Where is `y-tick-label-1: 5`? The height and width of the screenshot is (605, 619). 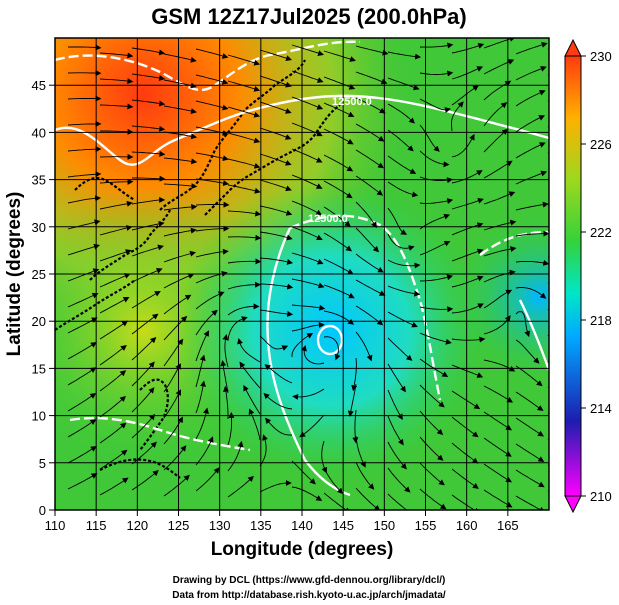 y-tick-label-1: 5 is located at coordinates (42, 463).